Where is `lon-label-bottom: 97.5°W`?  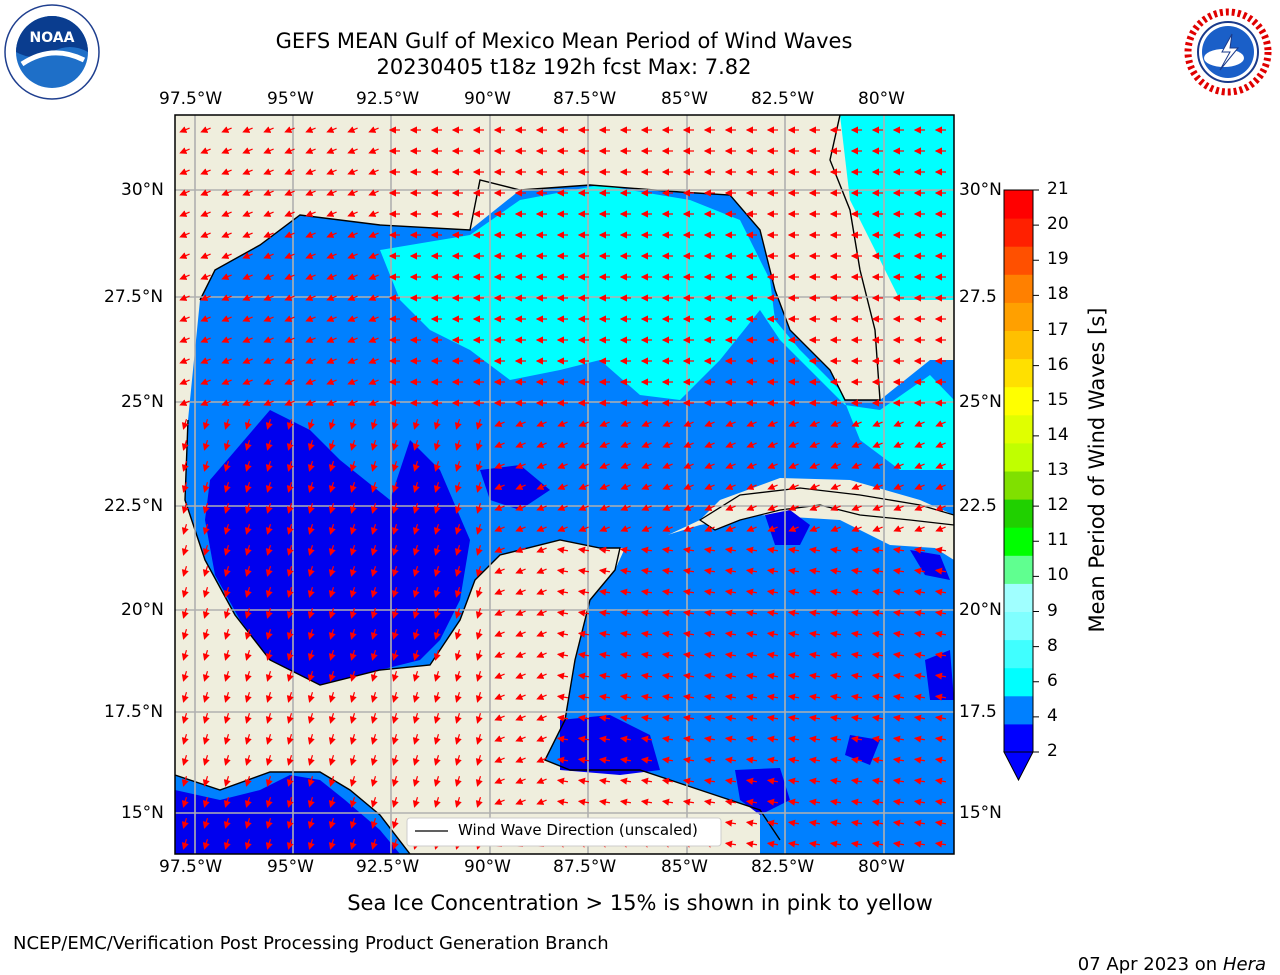
lon-label-bottom: 97.5°W is located at coordinates (191, 867).